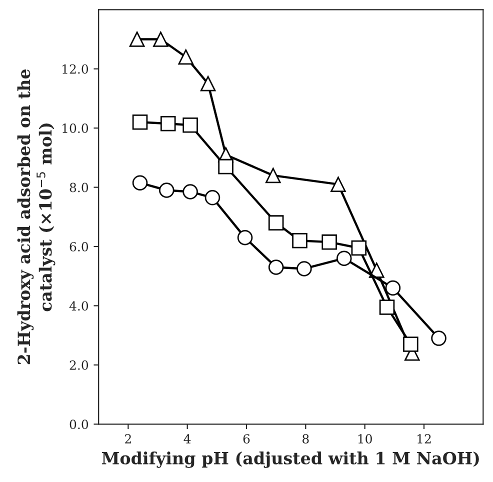  I want to click on x-axis-title: Modifying pH (adjusted with 1 M NaOH), so click(290, 460).